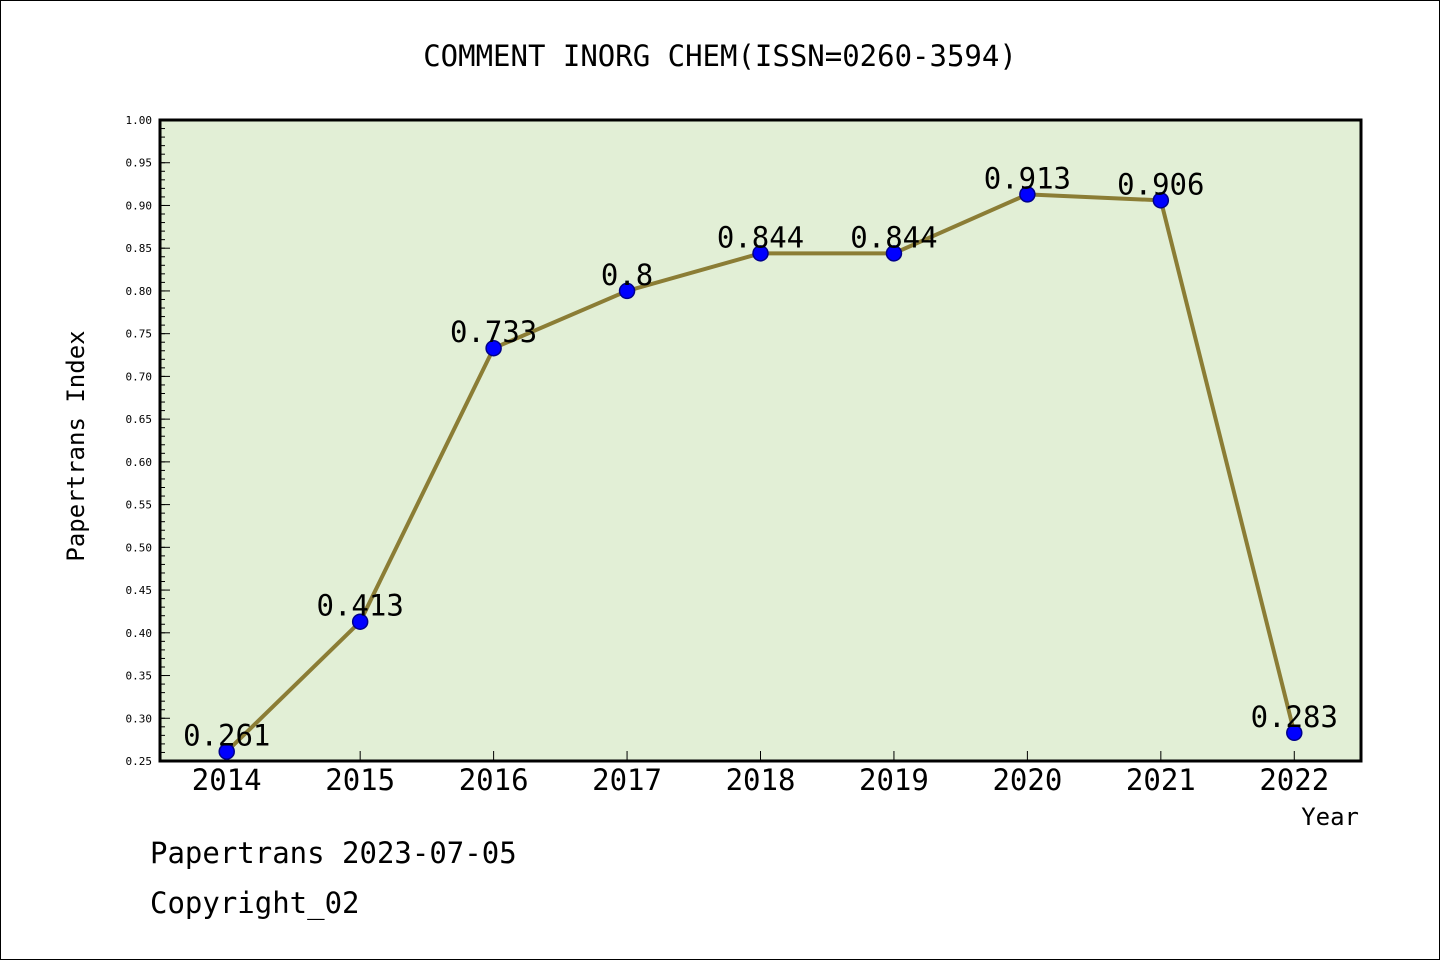  What do you see at coordinates (627, 780) in the screenshot?
I see `x-tick-label: 2017` at bounding box center [627, 780].